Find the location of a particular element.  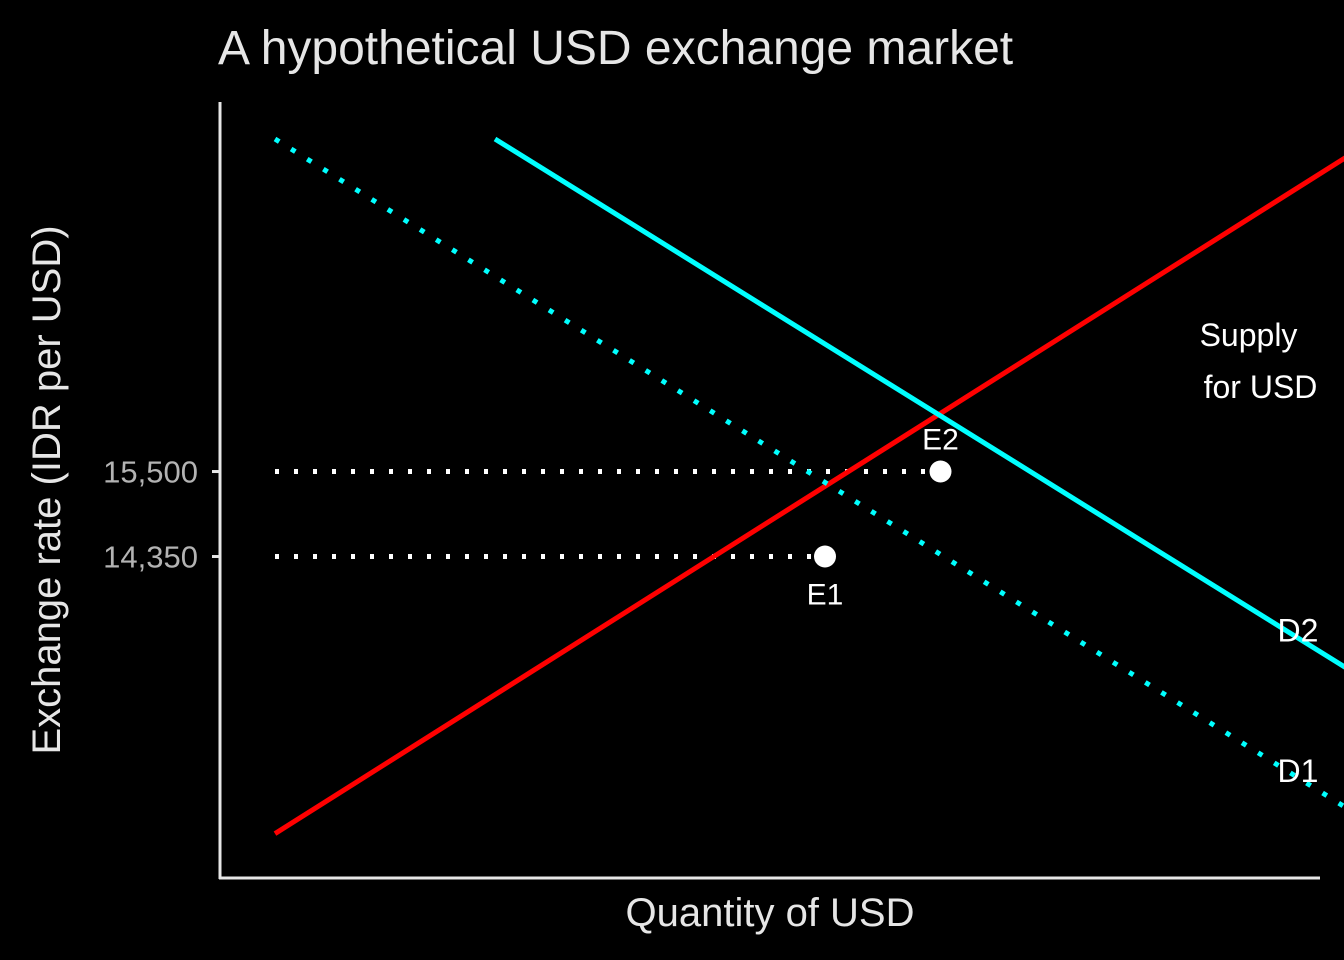

point-label-e1: E1 is located at coordinates (825, 595).